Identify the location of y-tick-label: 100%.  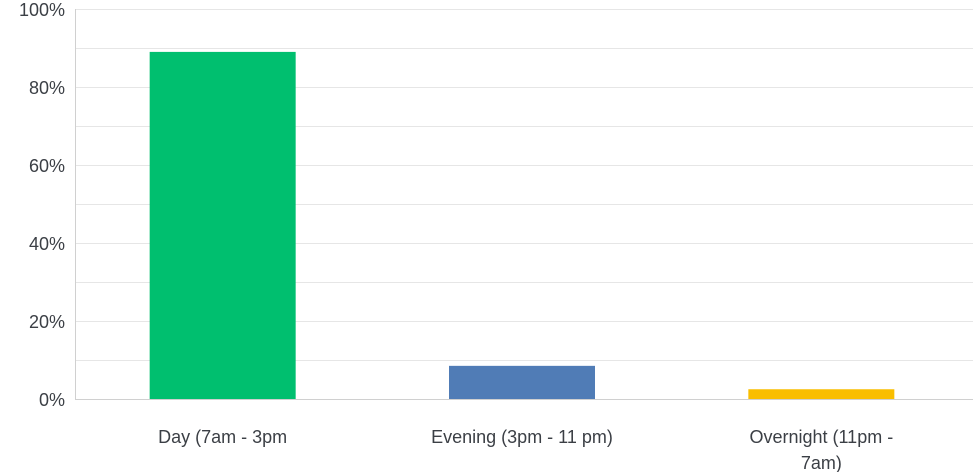
(42, 10).